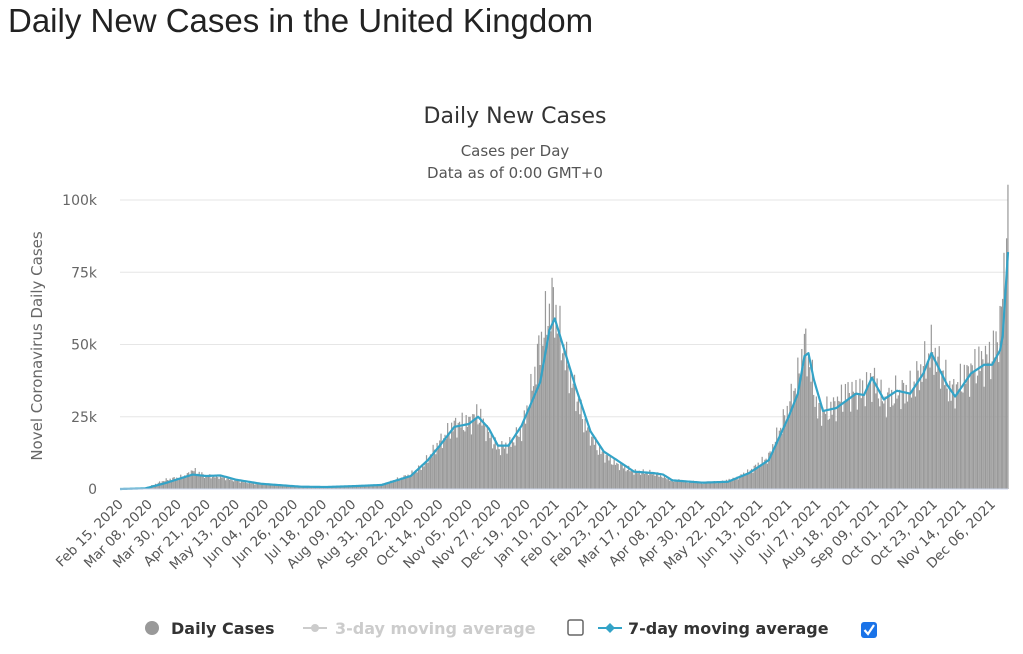 The height and width of the screenshot is (654, 1023). What do you see at coordinates (84, 418) in the screenshot?
I see `y-tick-label: 25k` at bounding box center [84, 418].